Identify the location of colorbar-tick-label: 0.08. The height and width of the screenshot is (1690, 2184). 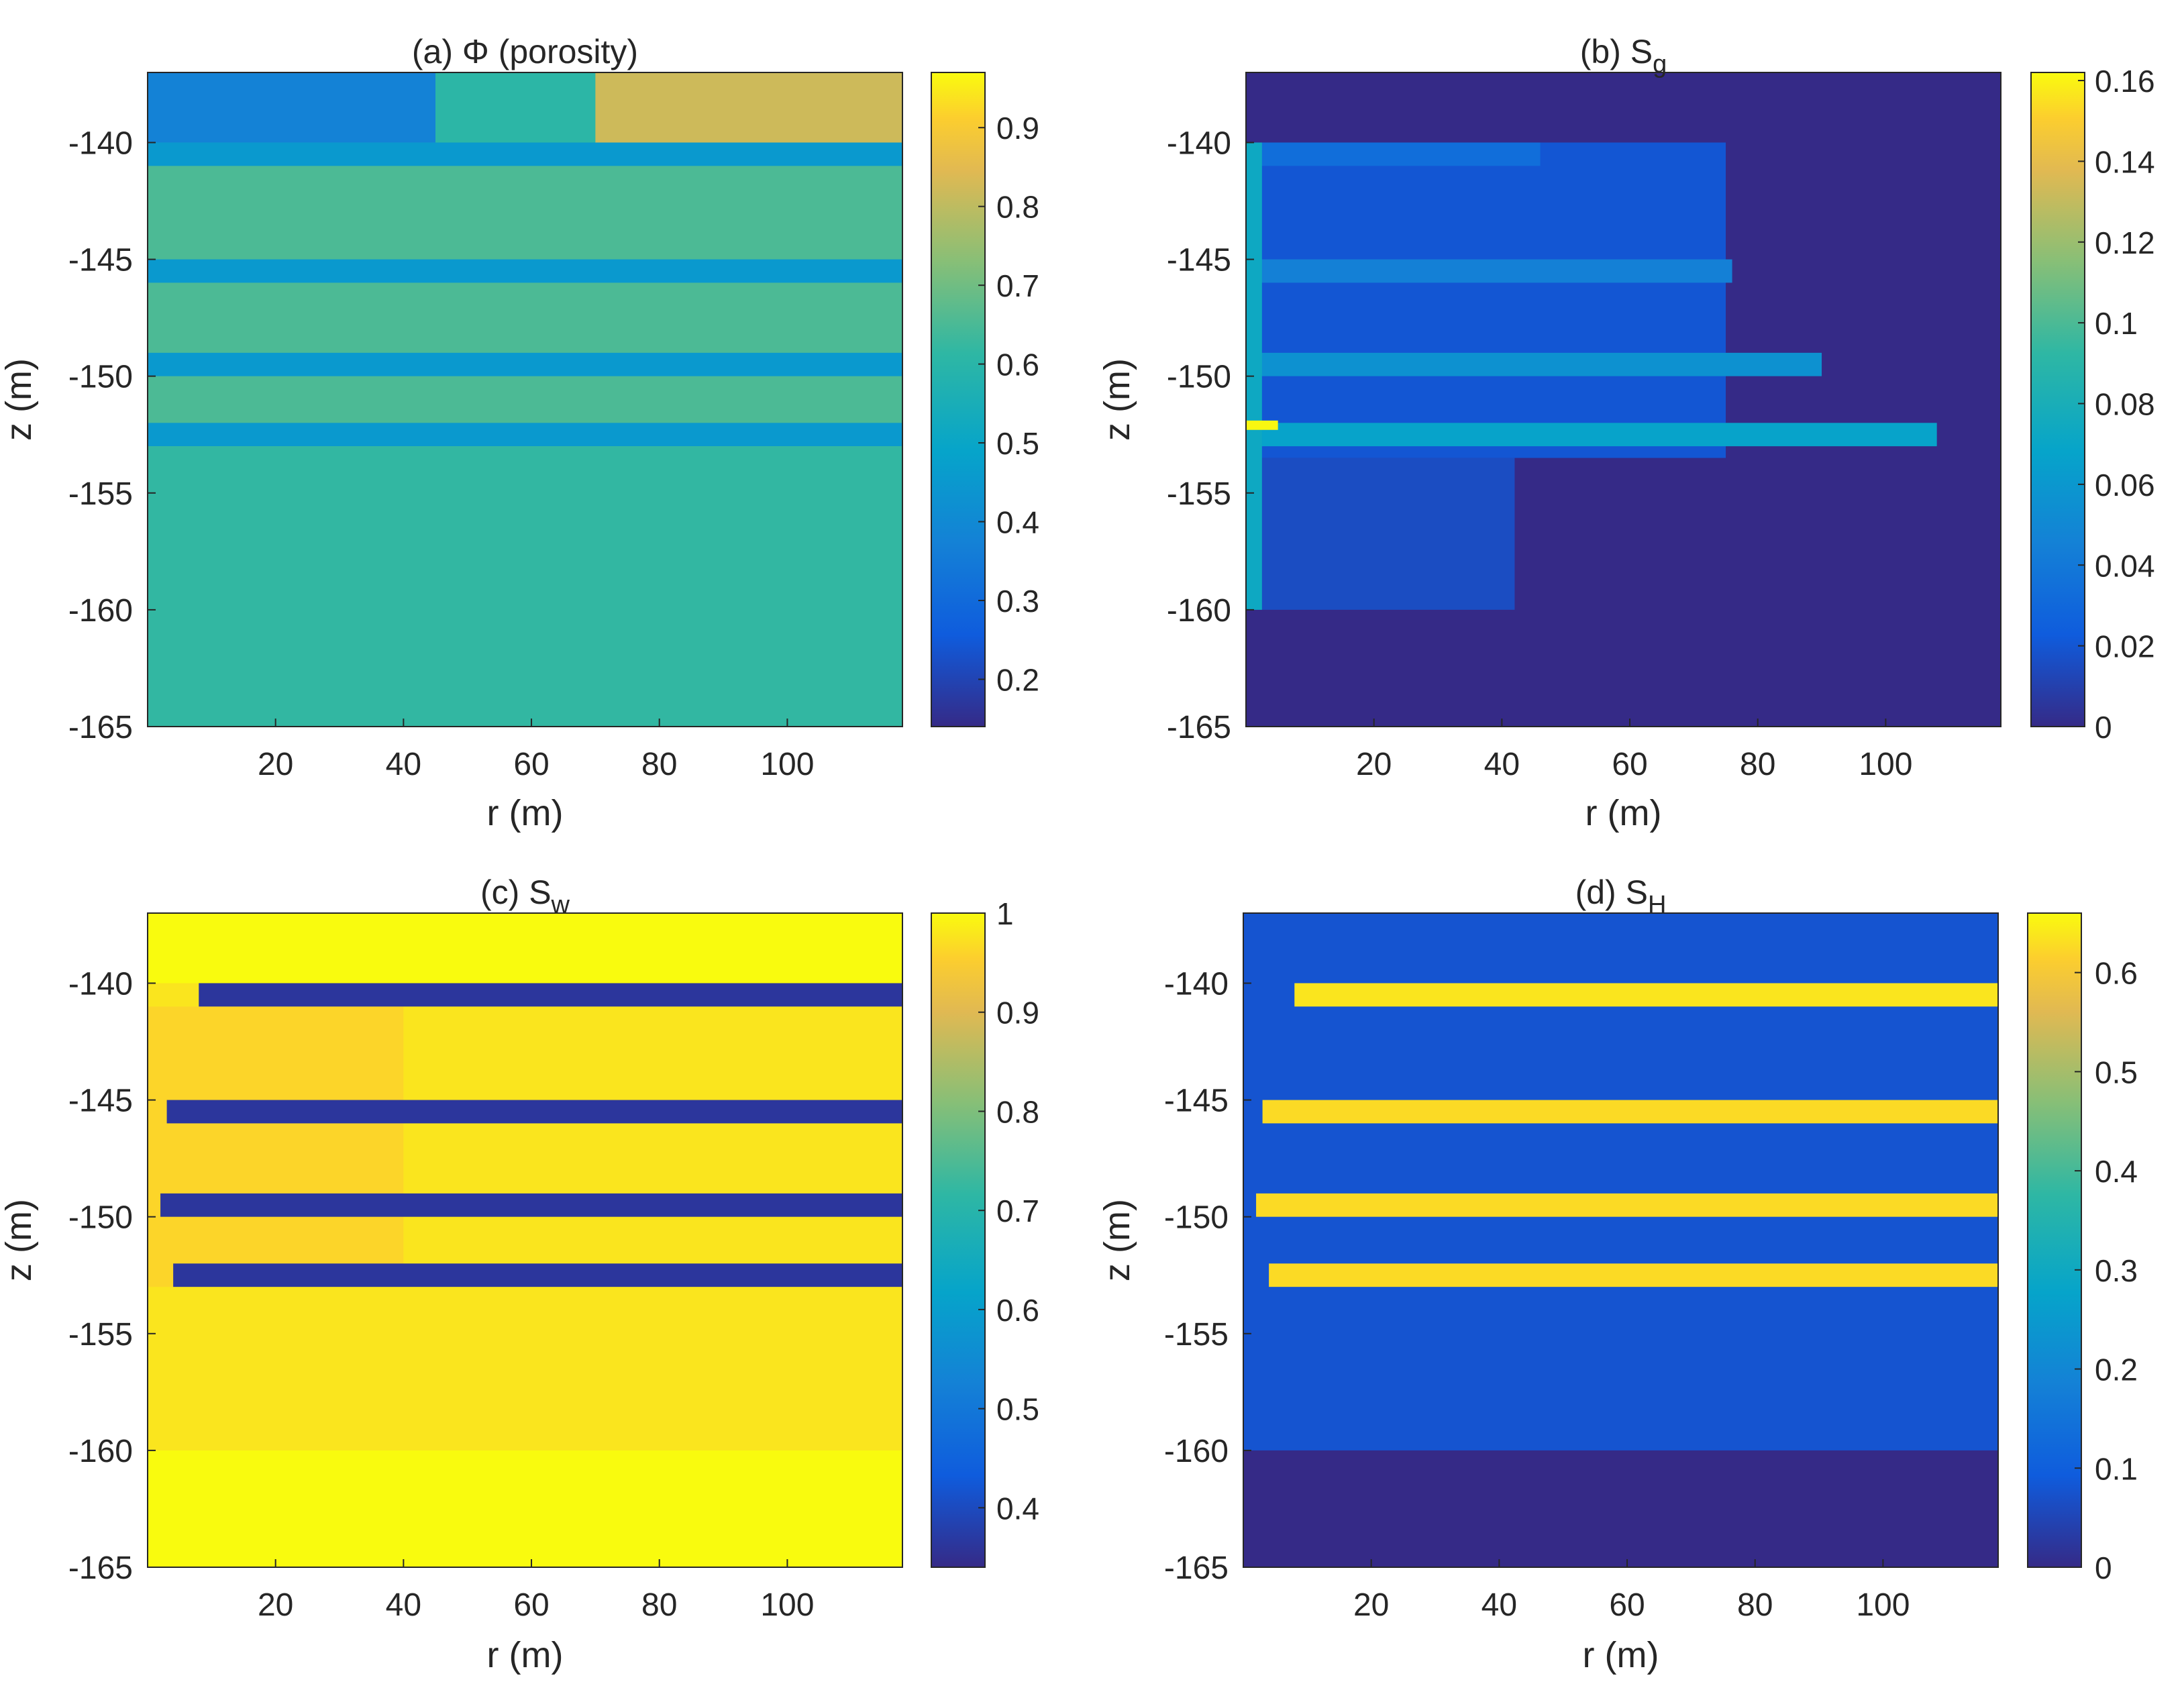
(2125, 404).